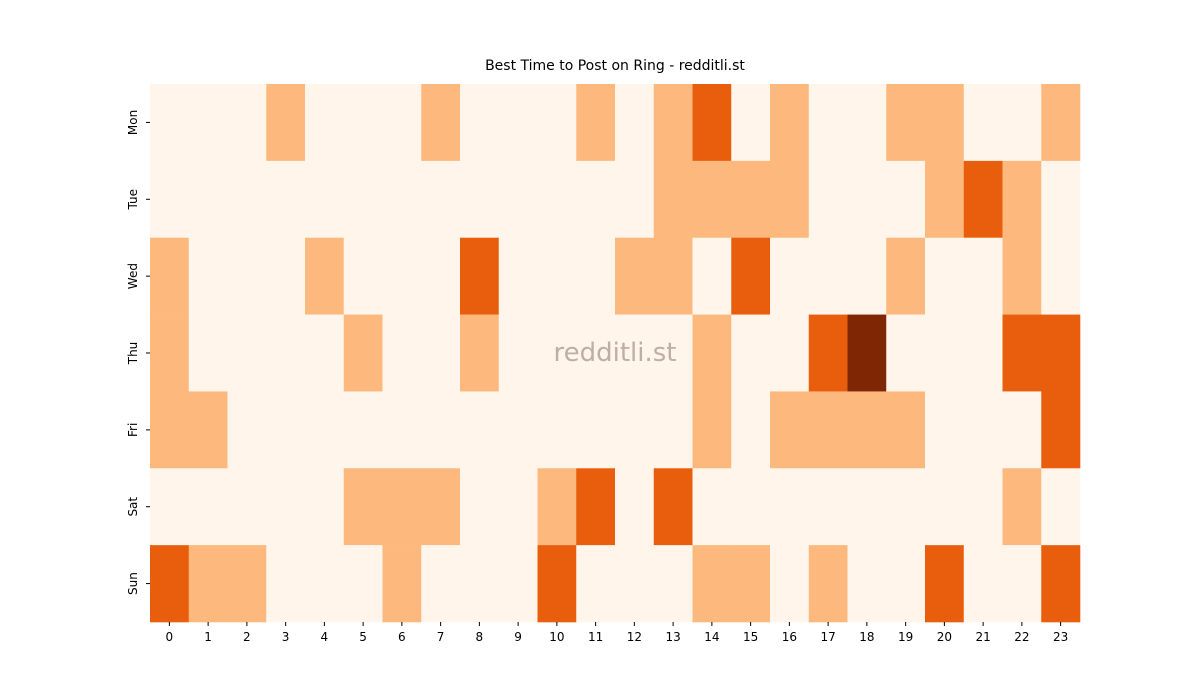 The width and height of the screenshot is (1200, 700). I want to click on x-tick-label: 18, so click(866, 637).